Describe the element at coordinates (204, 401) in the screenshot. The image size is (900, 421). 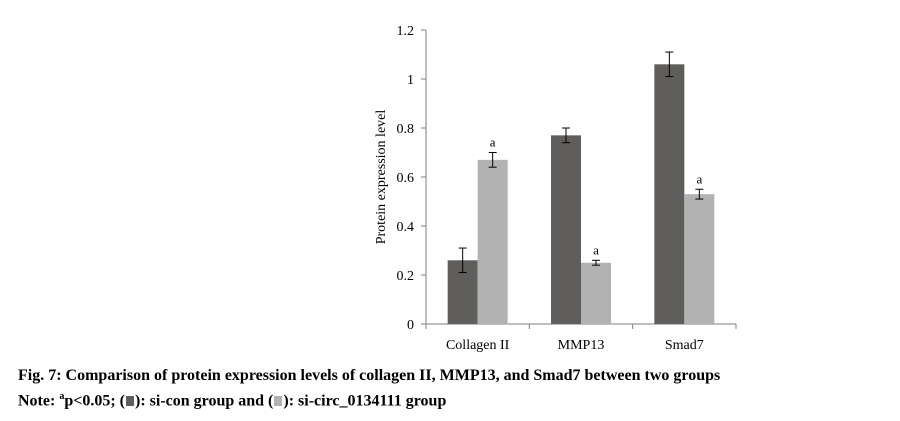
I see `note-middle: ): si-con group and (` at that location.